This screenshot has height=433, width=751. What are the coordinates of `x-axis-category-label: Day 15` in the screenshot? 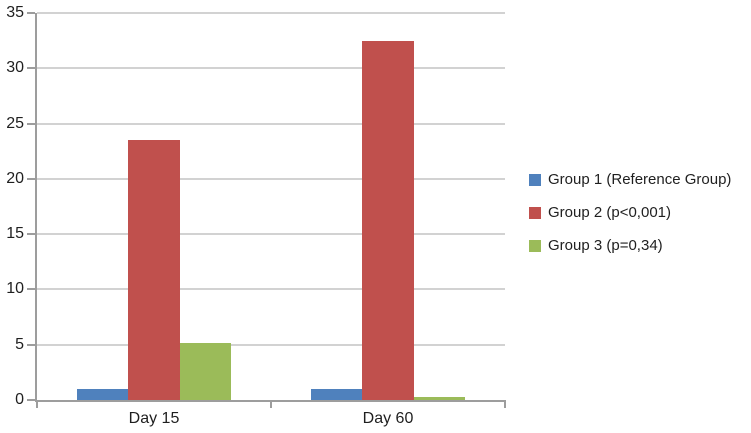 It's located at (154, 418).